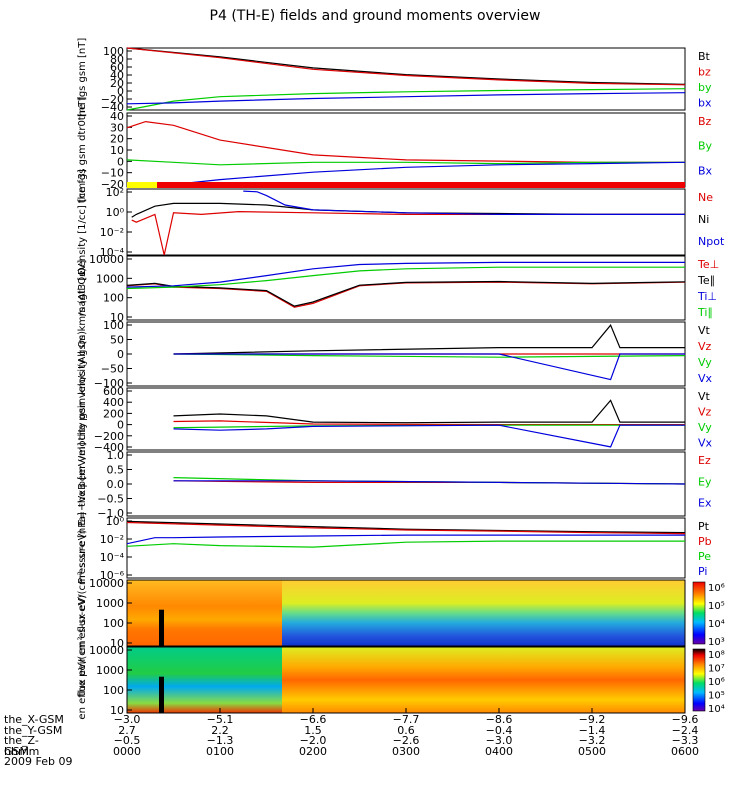  Describe the element at coordinates (705, 481) in the screenshot. I see `legend-entry: Ey` at that location.